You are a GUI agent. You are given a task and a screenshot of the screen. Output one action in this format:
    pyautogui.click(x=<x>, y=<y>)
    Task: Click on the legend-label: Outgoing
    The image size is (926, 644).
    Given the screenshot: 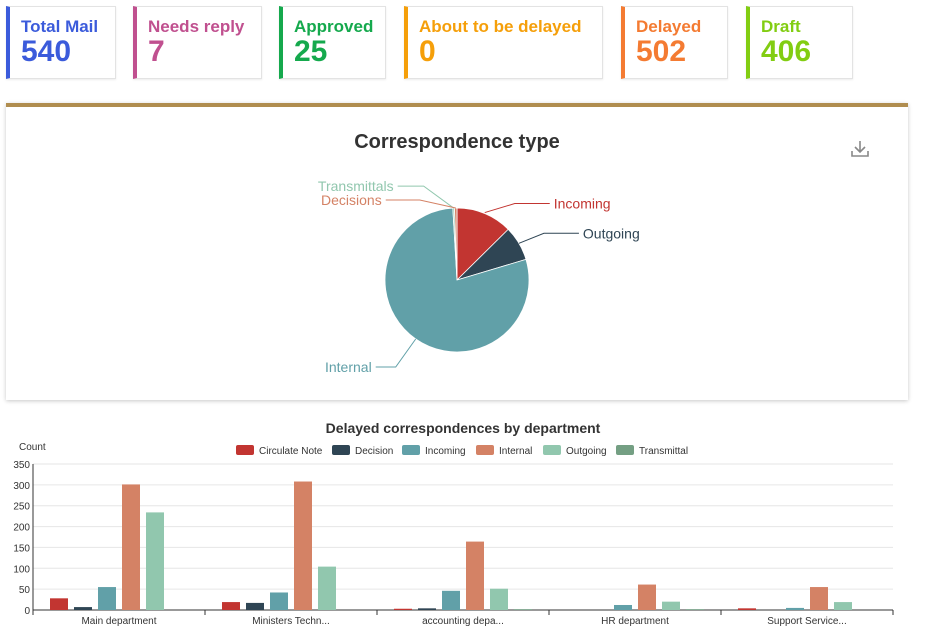 What is the action you would take?
    pyautogui.click(x=586, y=451)
    